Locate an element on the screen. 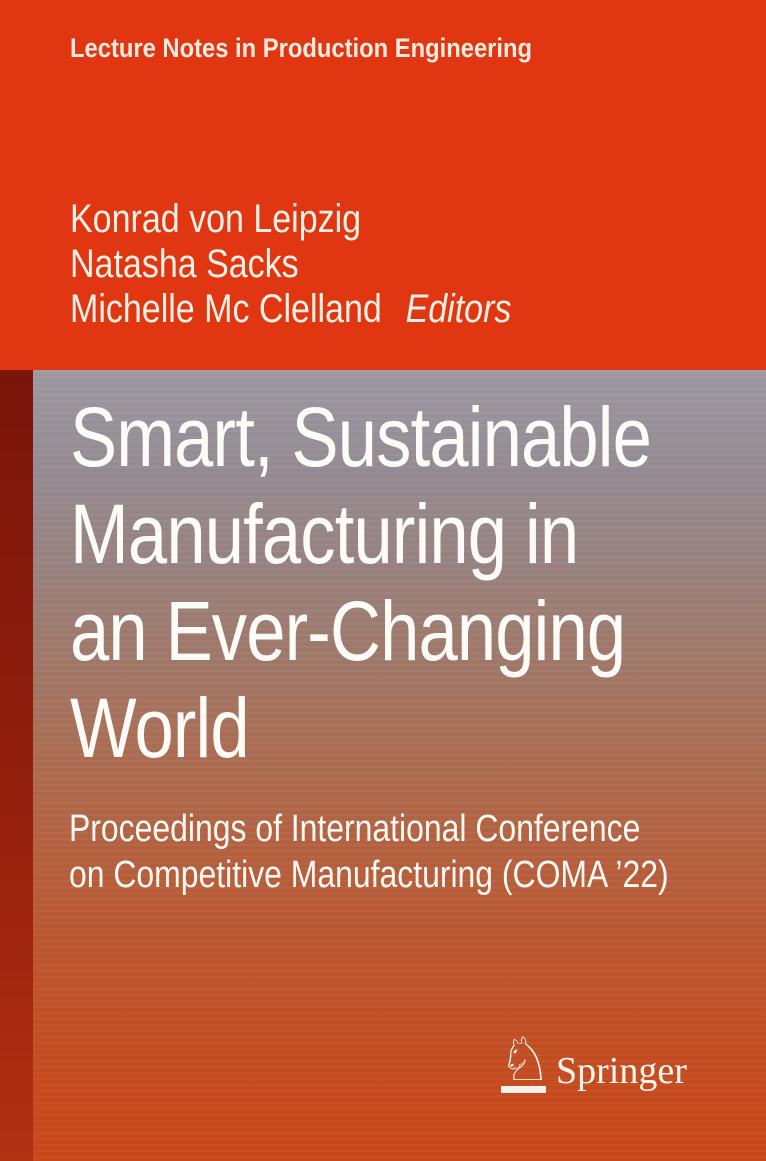 This screenshot has height=1161, width=766. editor-name-with-role: Michelle Mc Clelland Editors is located at coordinates (290, 309).